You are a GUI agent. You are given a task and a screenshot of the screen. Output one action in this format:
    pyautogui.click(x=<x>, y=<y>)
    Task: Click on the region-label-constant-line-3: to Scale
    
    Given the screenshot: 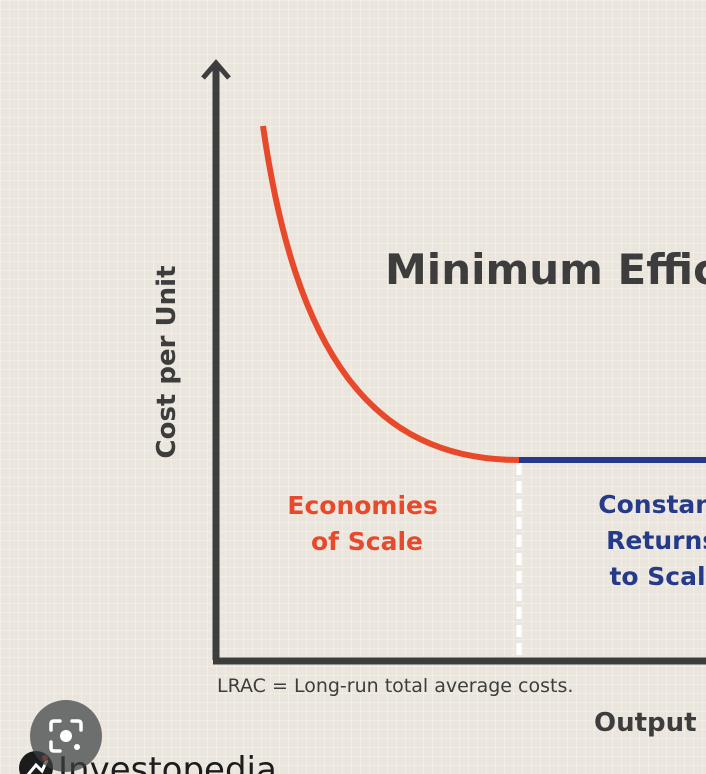 What is the action you would take?
    pyautogui.click(x=657, y=576)
    